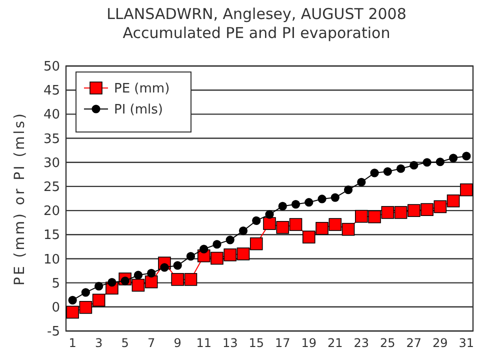 The height and width of the screenshot is (356, 493). I want to click on x-tick-label: 29, so click(440, 343).